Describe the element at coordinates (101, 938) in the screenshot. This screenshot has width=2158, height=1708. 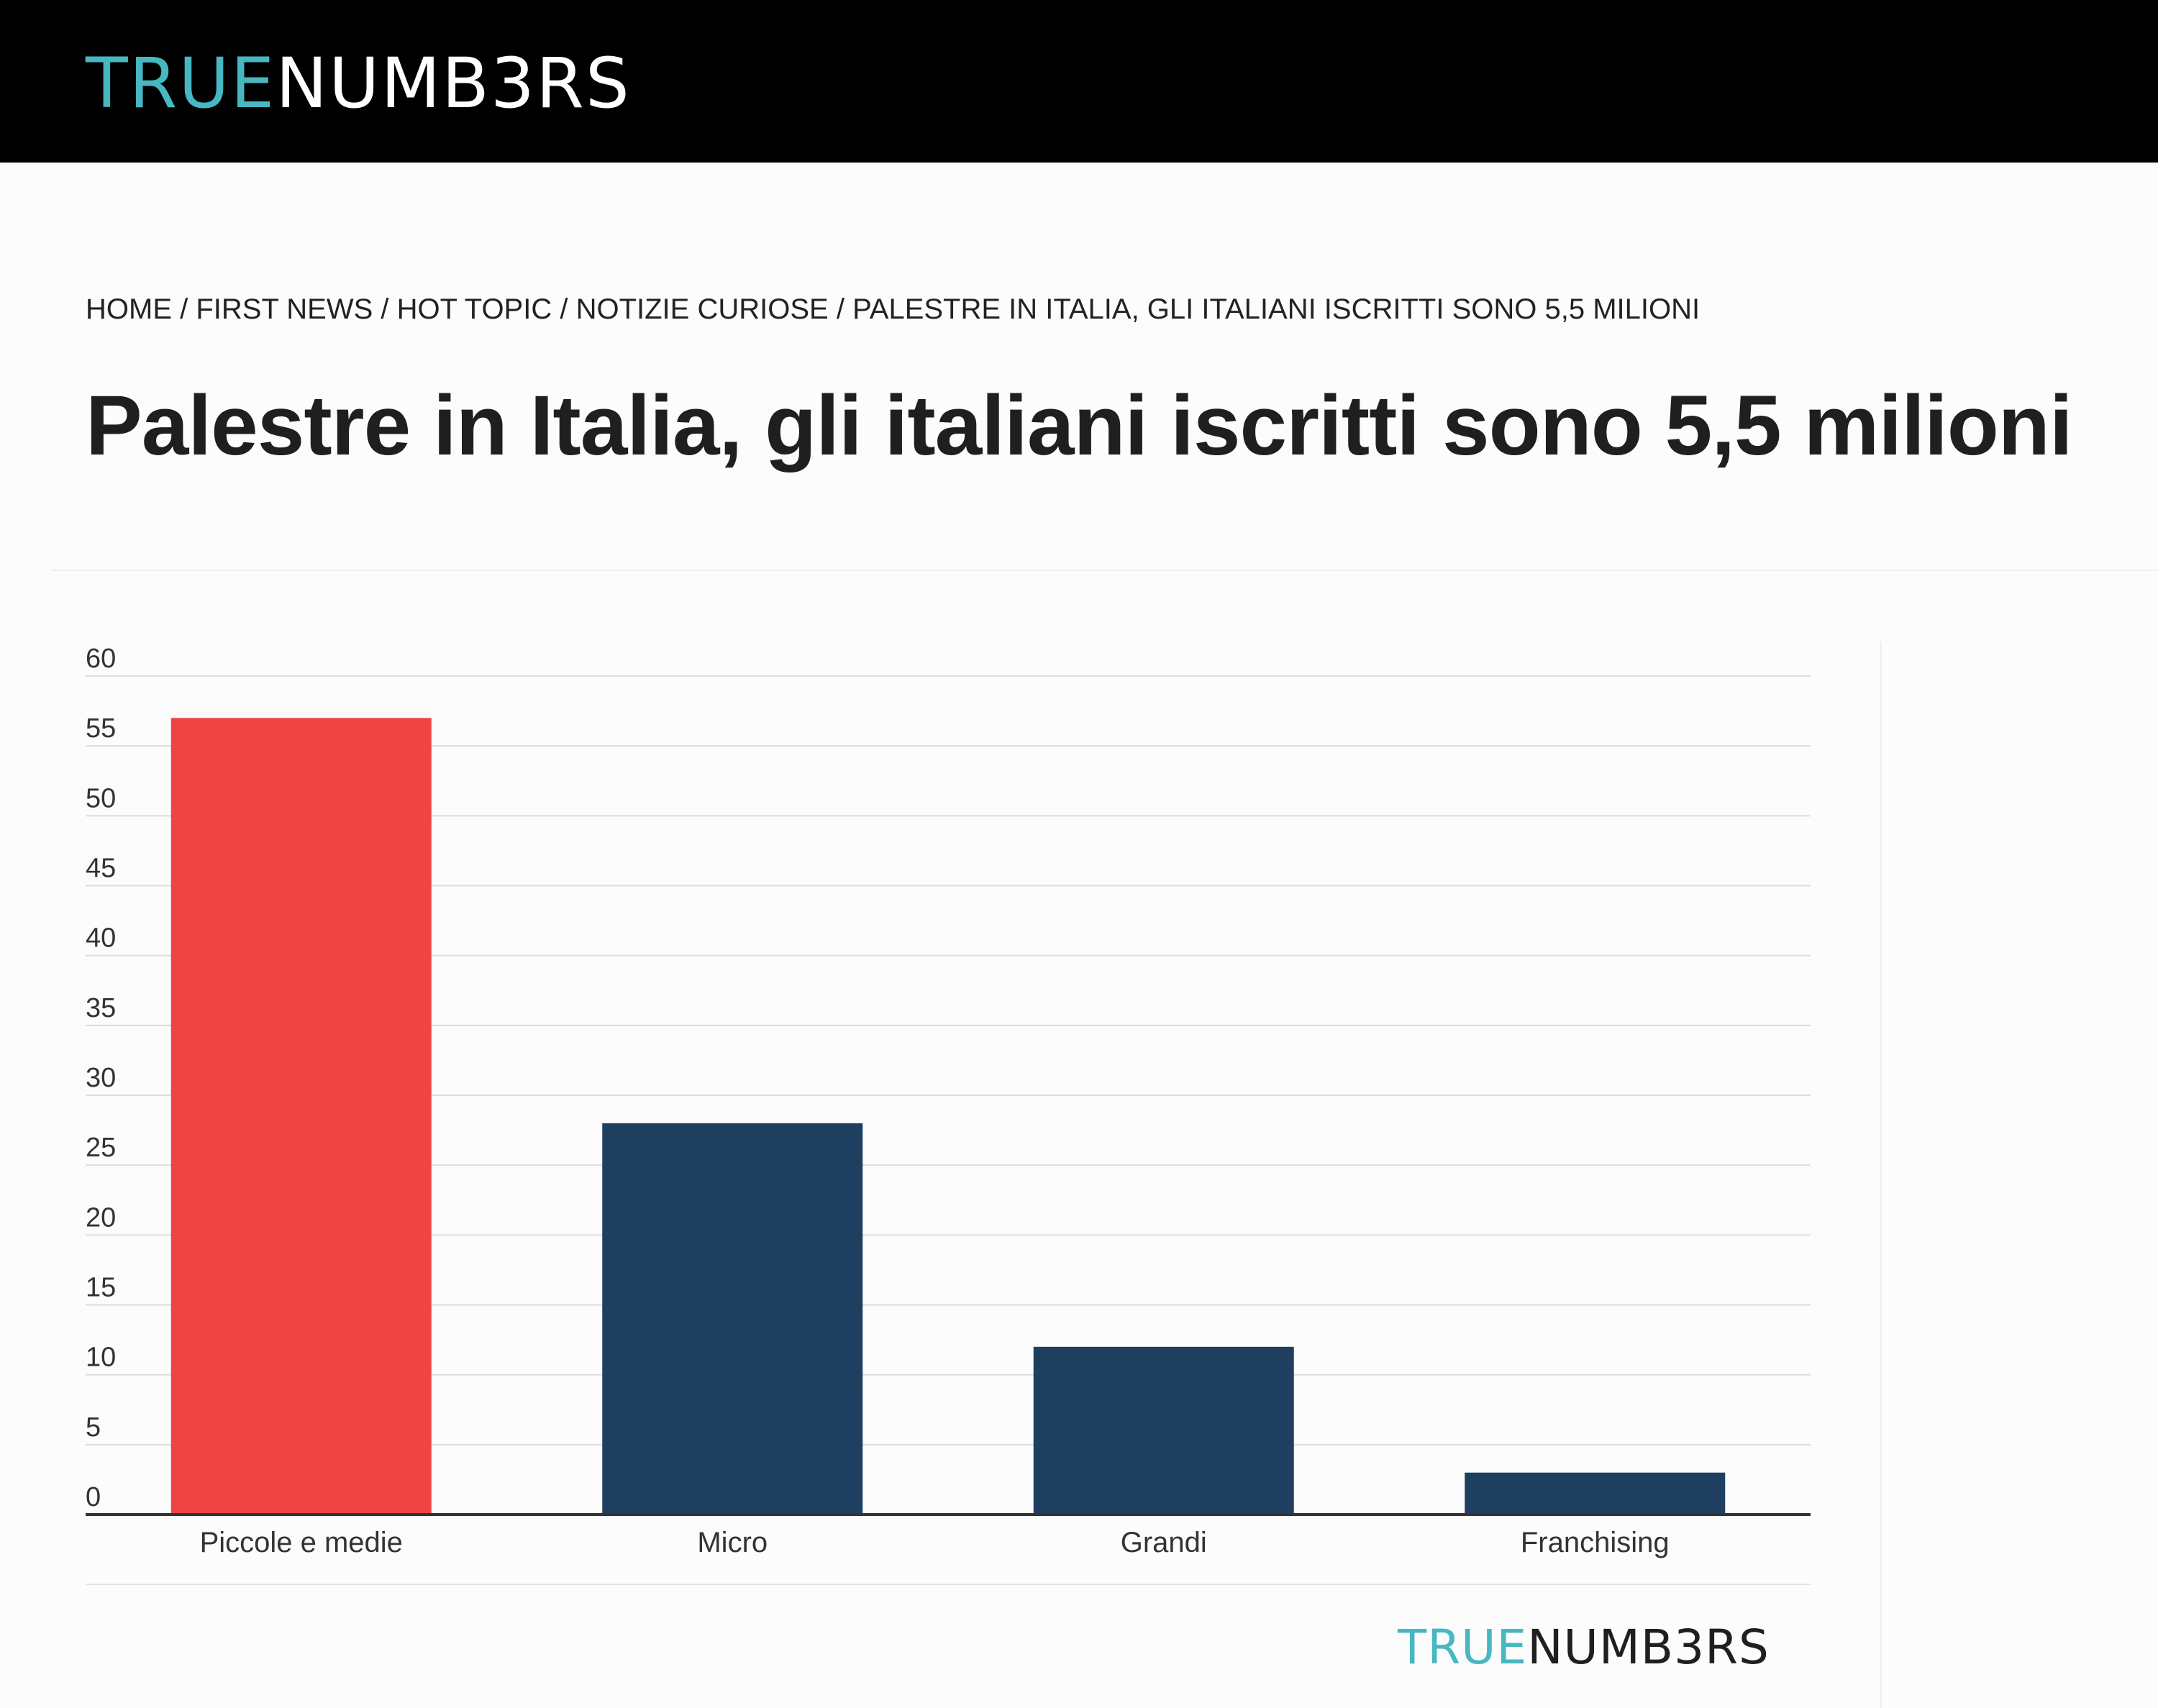
I see `y-tick-label: 40` at that location.